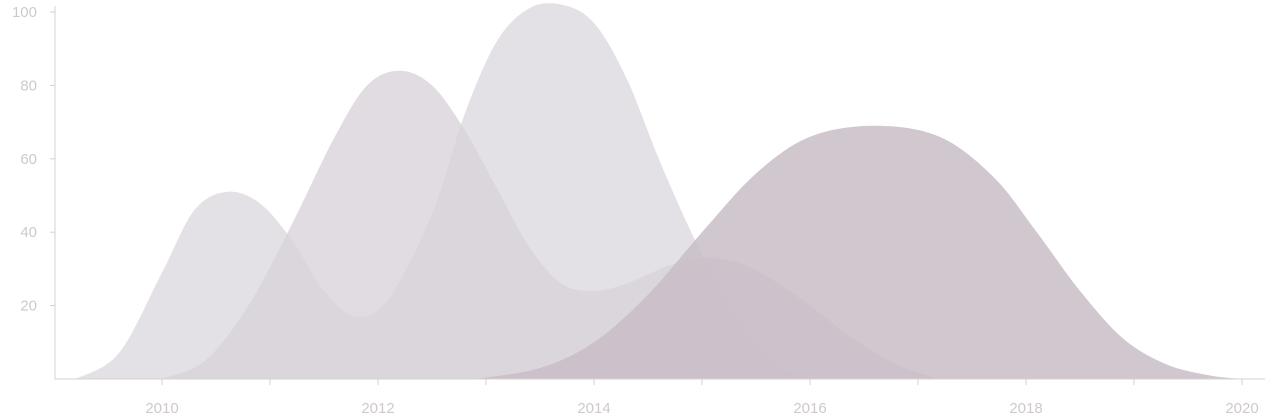  What do you see at coordinates (28, 159) in the screenshot?
I see `y-tick-label: 60` at bounding box center [28, 159].